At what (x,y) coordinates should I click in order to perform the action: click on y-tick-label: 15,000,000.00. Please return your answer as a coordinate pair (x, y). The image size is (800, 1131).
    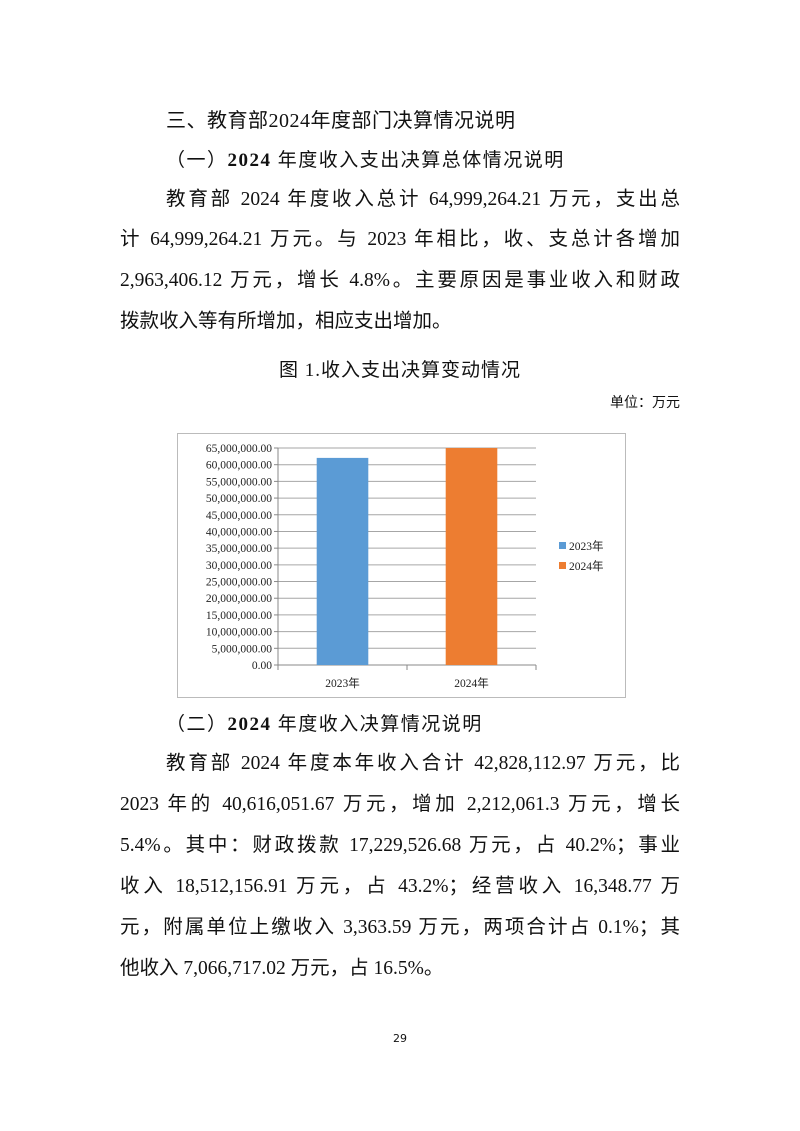
    Looking at the image, I should click on (239, 616).